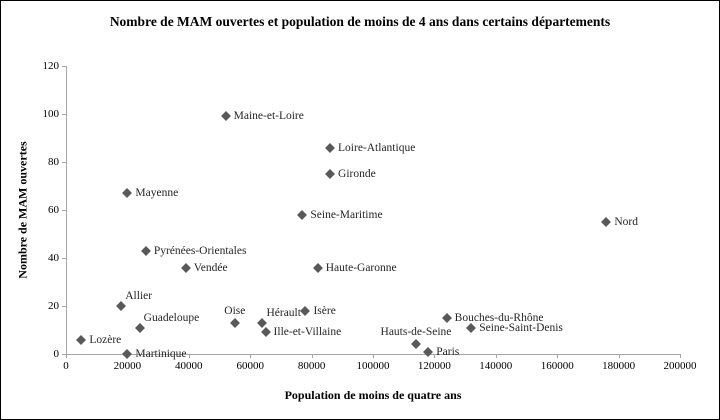  What do you see at coordinates (56, 354) in the screenshot?
I see `y-axis-tick-label: 0` at bounding box center [56, 354].